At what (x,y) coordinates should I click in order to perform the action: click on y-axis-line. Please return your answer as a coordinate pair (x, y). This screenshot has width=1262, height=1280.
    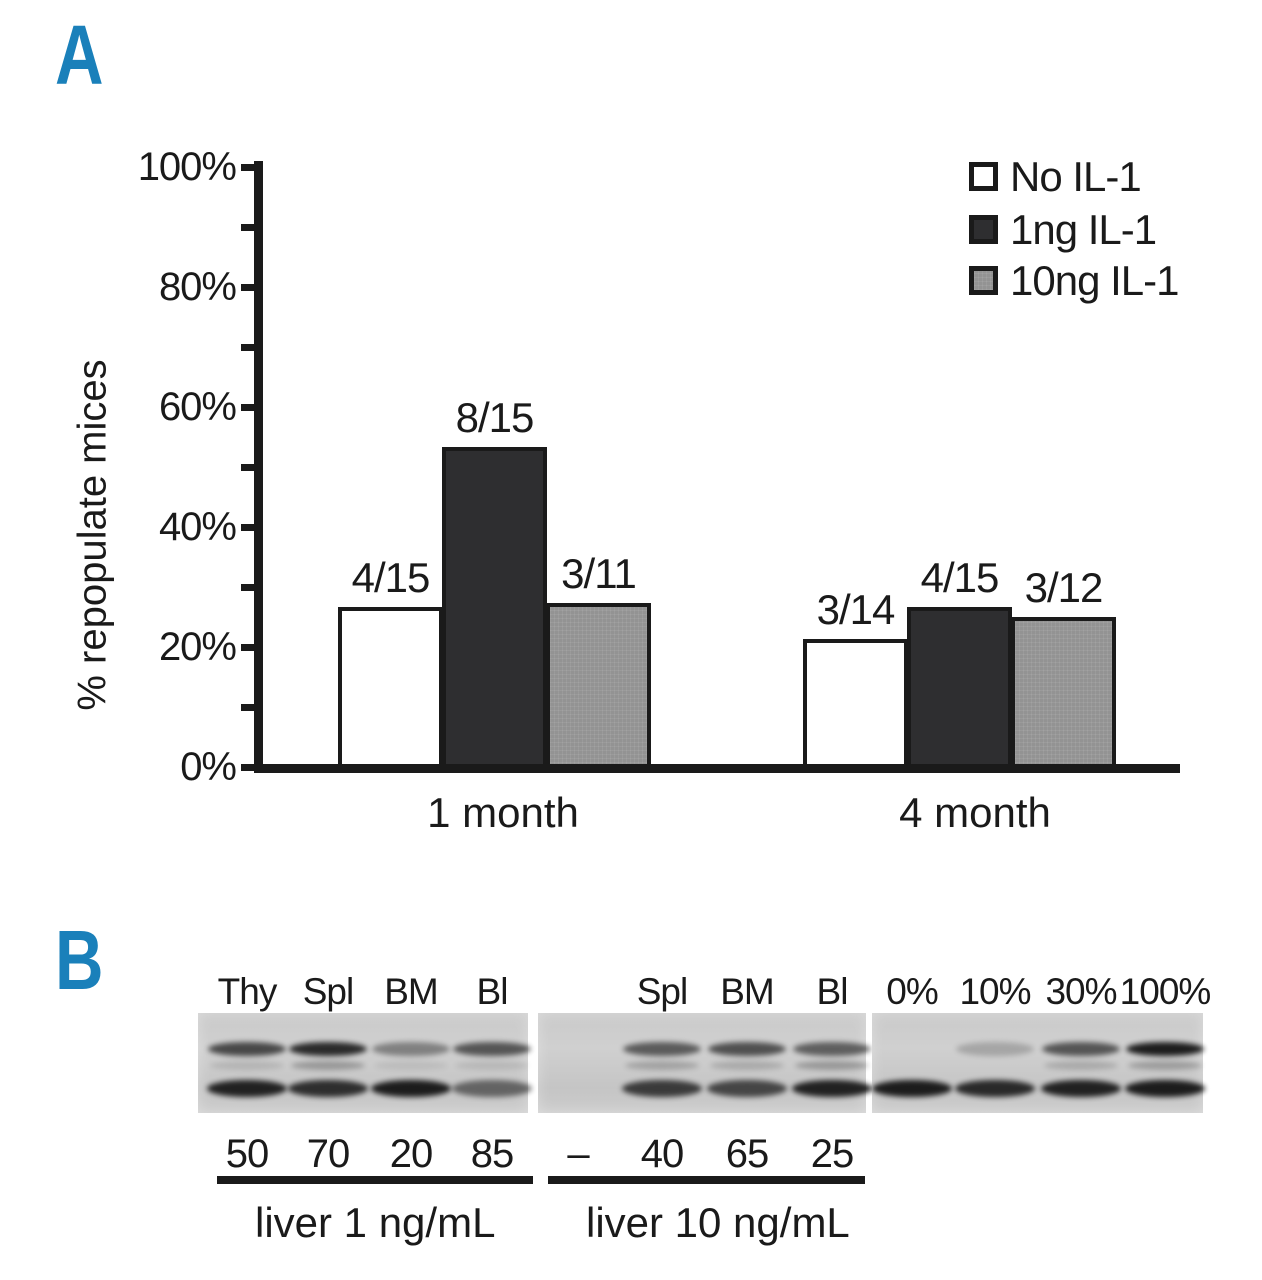
    Looking at the image, I should click on (258, 467).